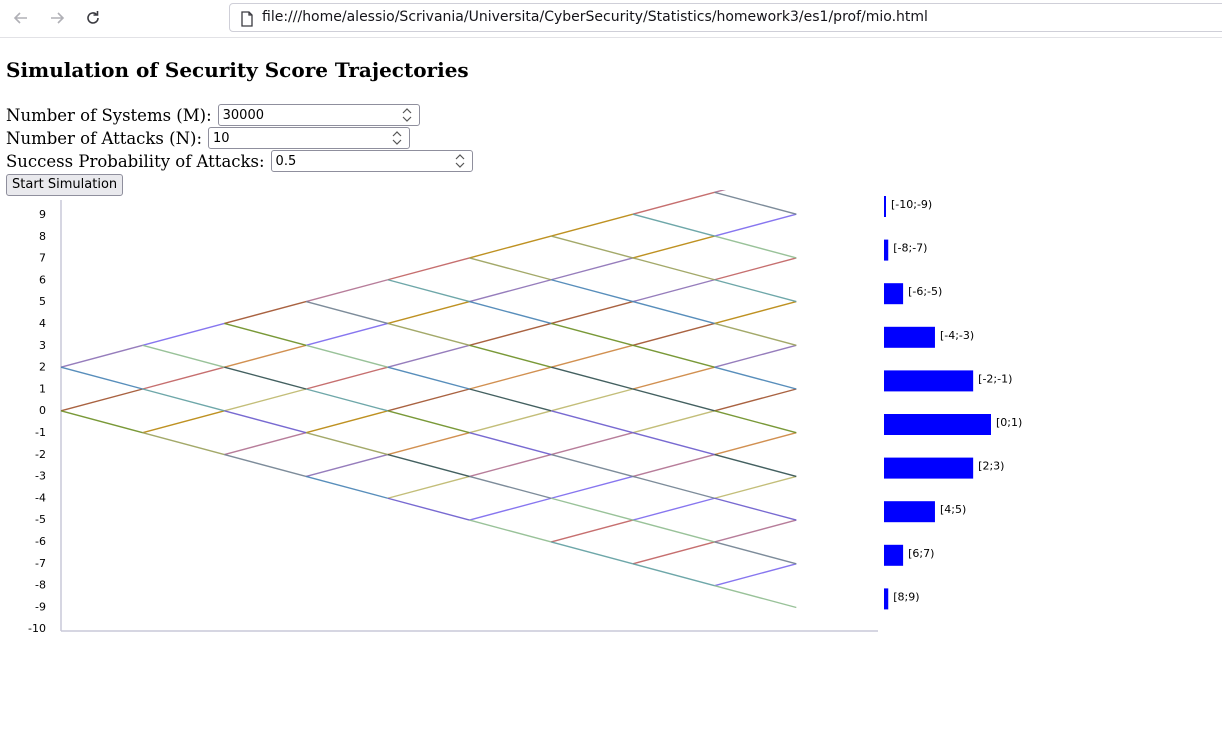  I want to click on forward-button, so click(57, 18).